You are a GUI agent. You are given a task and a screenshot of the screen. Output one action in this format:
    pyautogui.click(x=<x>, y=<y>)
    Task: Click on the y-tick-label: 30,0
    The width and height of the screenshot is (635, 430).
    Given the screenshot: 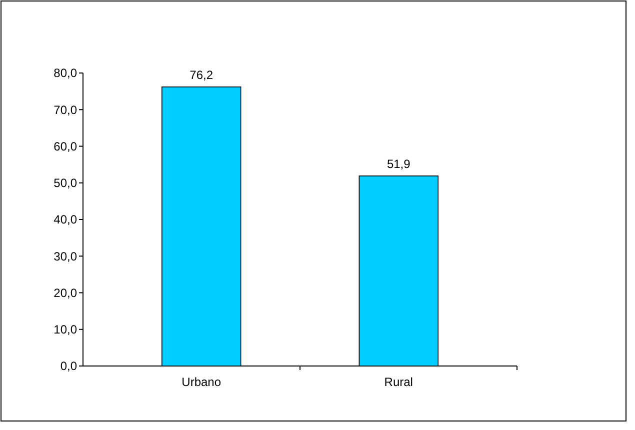 What is the action you would take?
    pyautogui.click(x=66, y=256)
    